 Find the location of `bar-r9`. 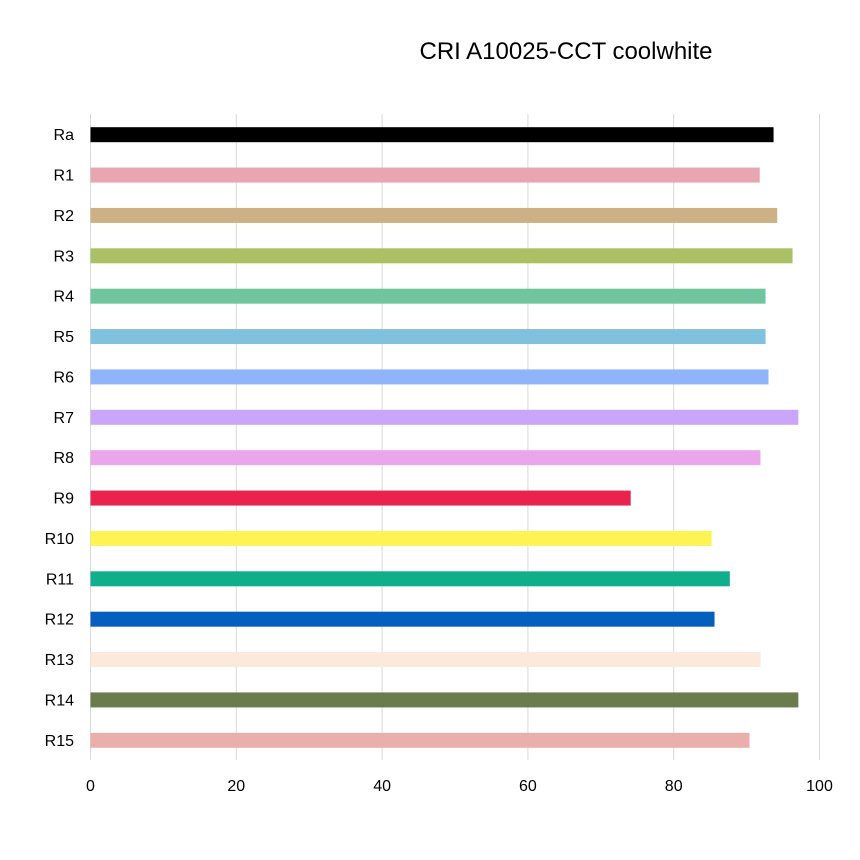

bar-r9 is located at coordinates (360, 498).